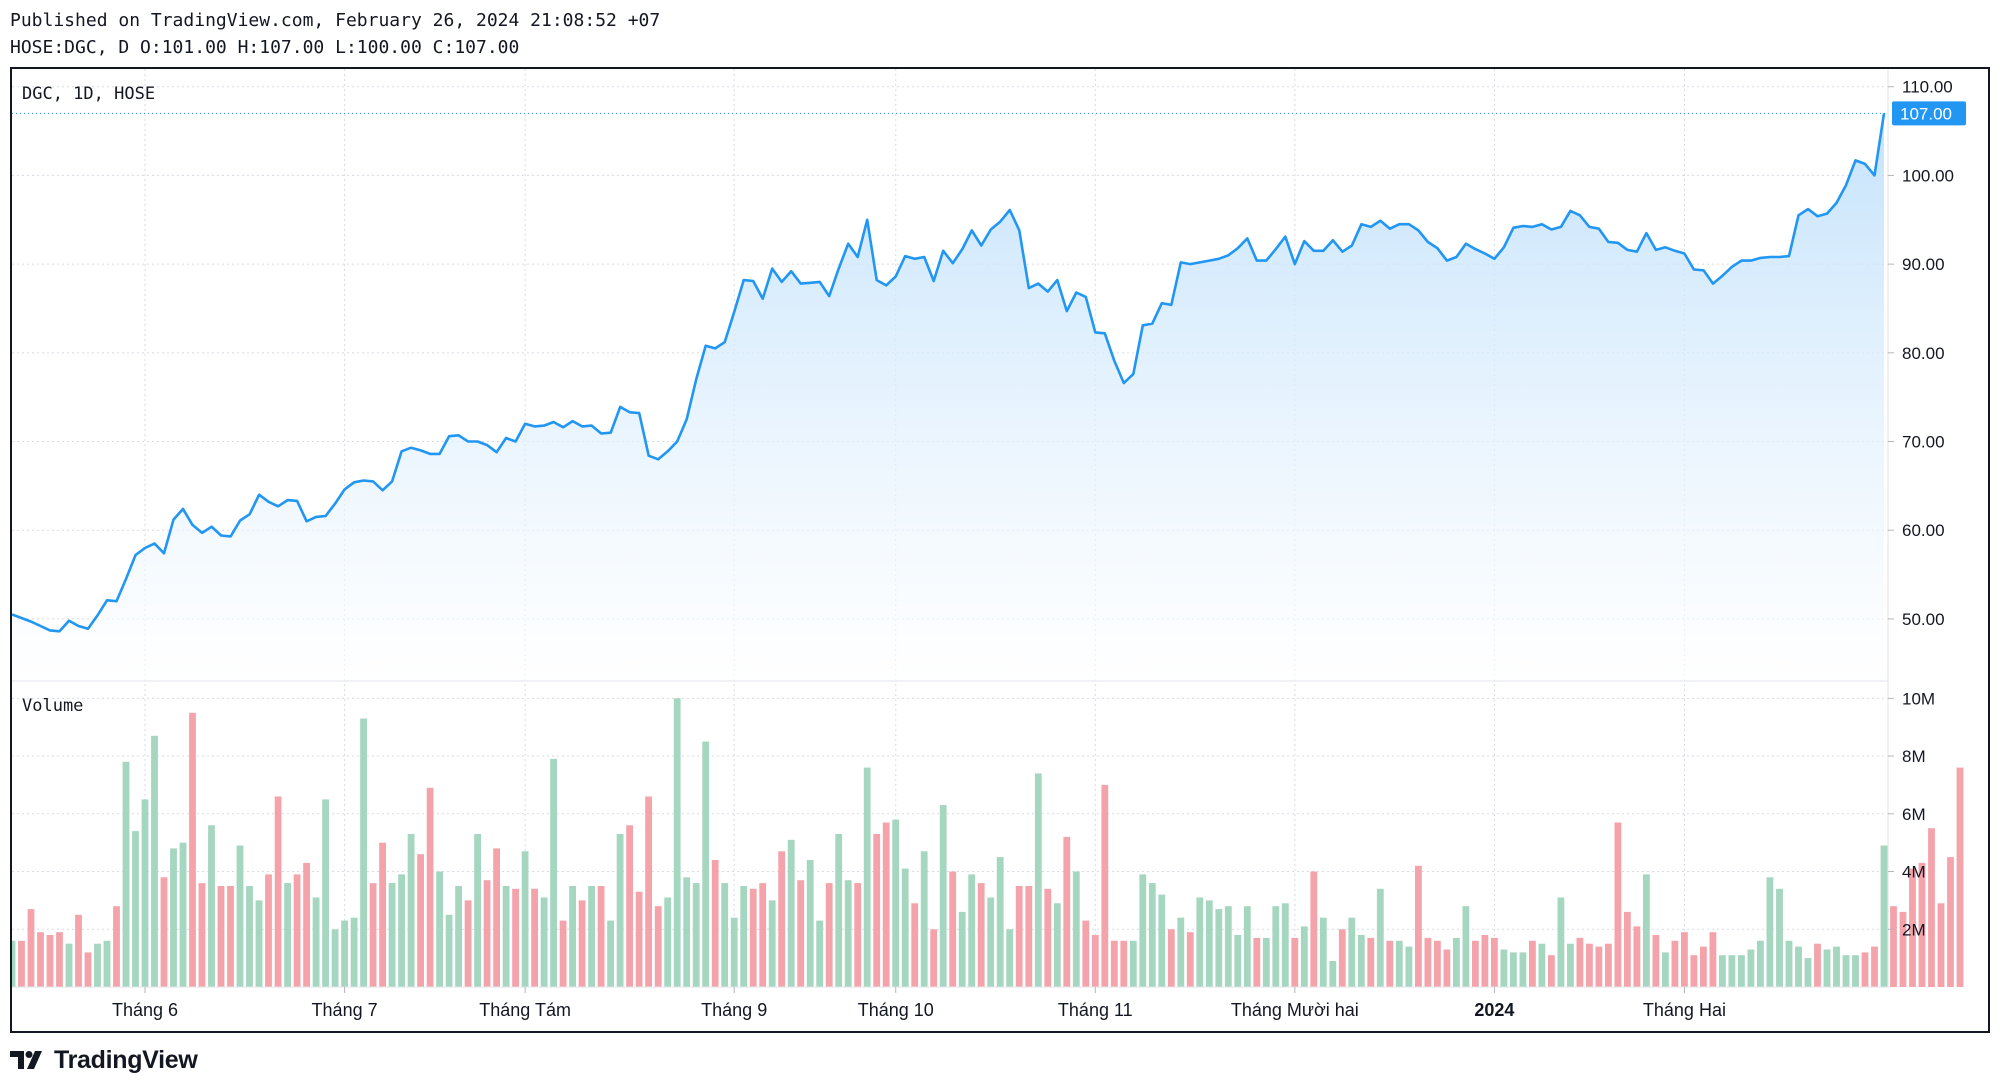  Describe the element at coordinates (1928, 175) in the screenshot. I see `price-axis-label: 100.00` at that location.